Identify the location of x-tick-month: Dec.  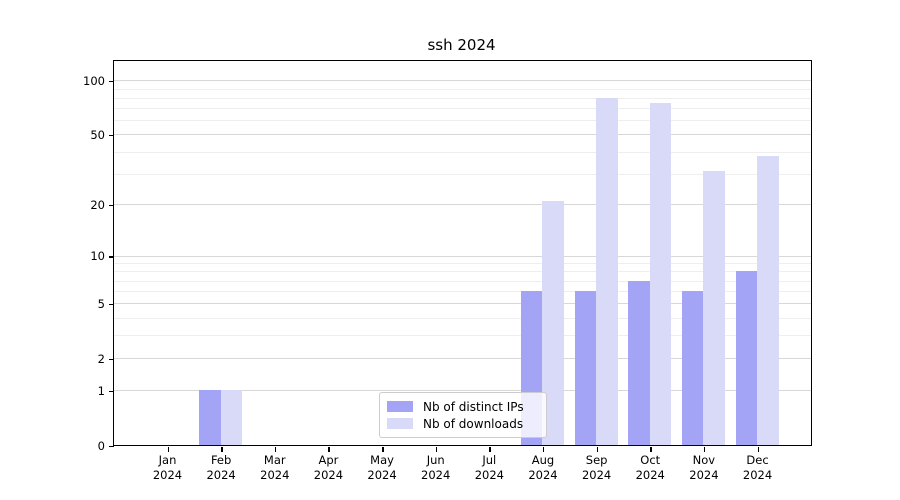
(757, 460).